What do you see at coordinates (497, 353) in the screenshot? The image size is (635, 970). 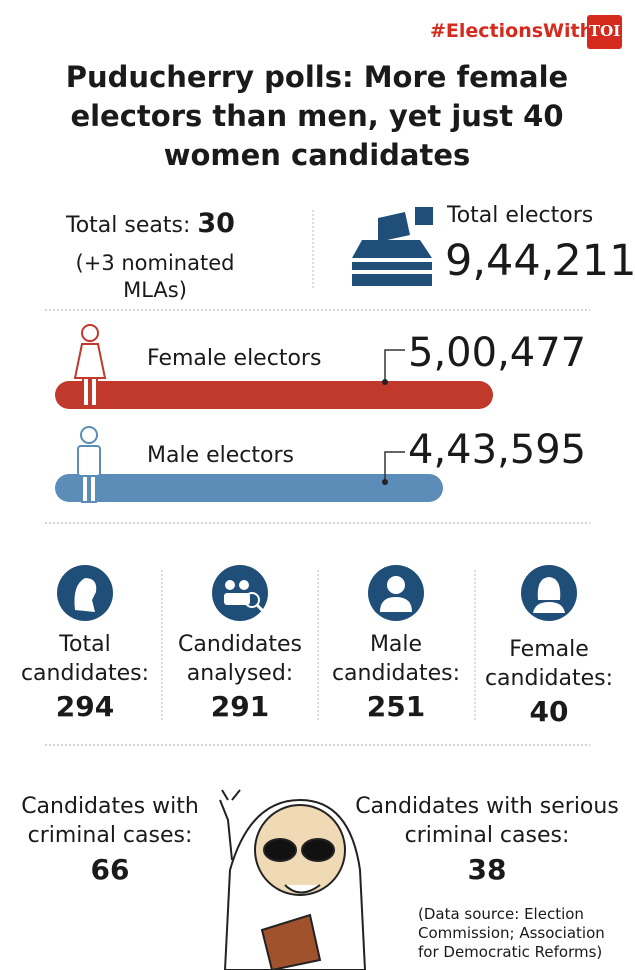 I see `female-value: 5,00,477` at bounding box center [497, 353].